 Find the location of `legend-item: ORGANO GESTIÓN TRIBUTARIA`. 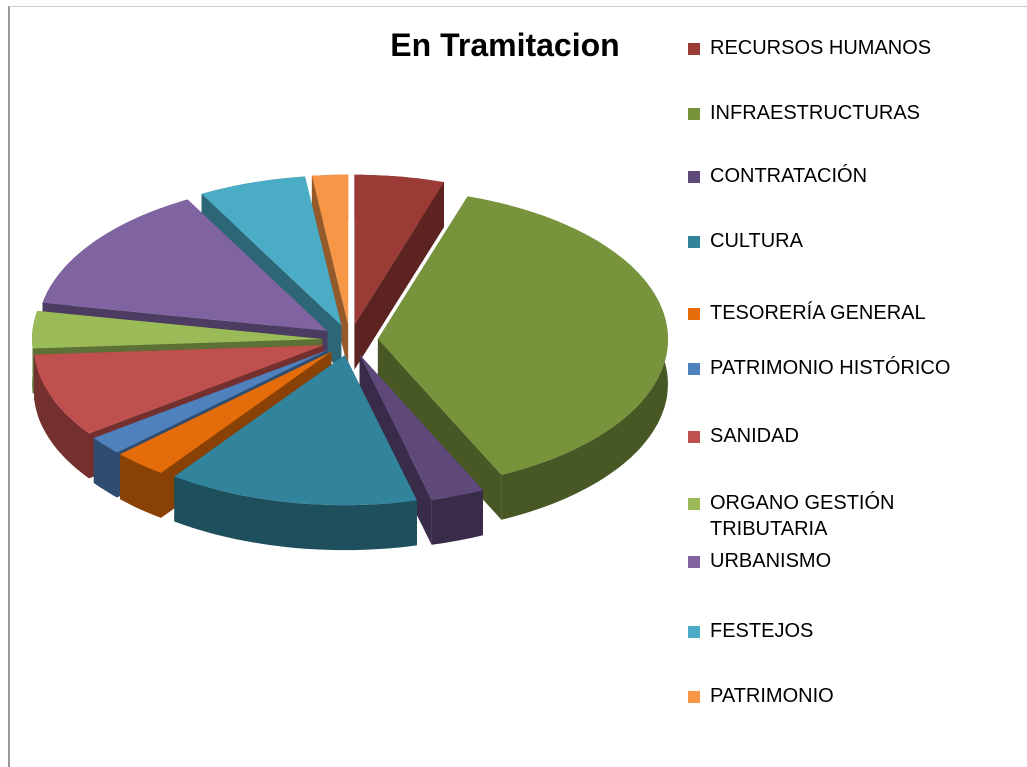

legend-item: ORGANO GESTIÓN TRIBUTARIA is located at coordinates (830, 516).